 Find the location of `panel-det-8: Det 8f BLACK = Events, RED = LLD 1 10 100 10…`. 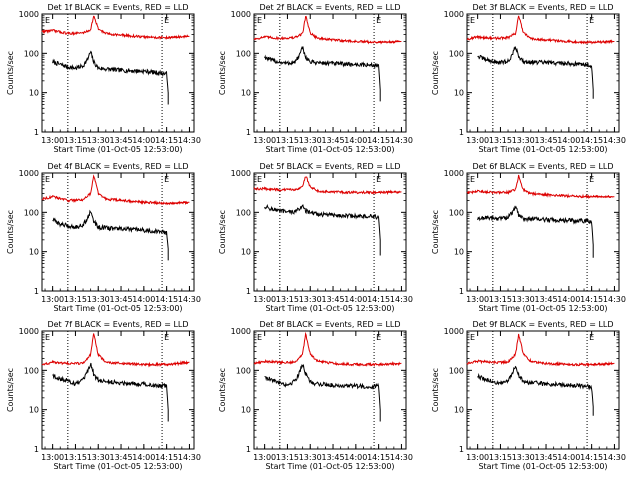

panel-det-8: Det 8f BLACK = Events, RED = LLD 1 10 100 10… is located at coordinates (315, 395).